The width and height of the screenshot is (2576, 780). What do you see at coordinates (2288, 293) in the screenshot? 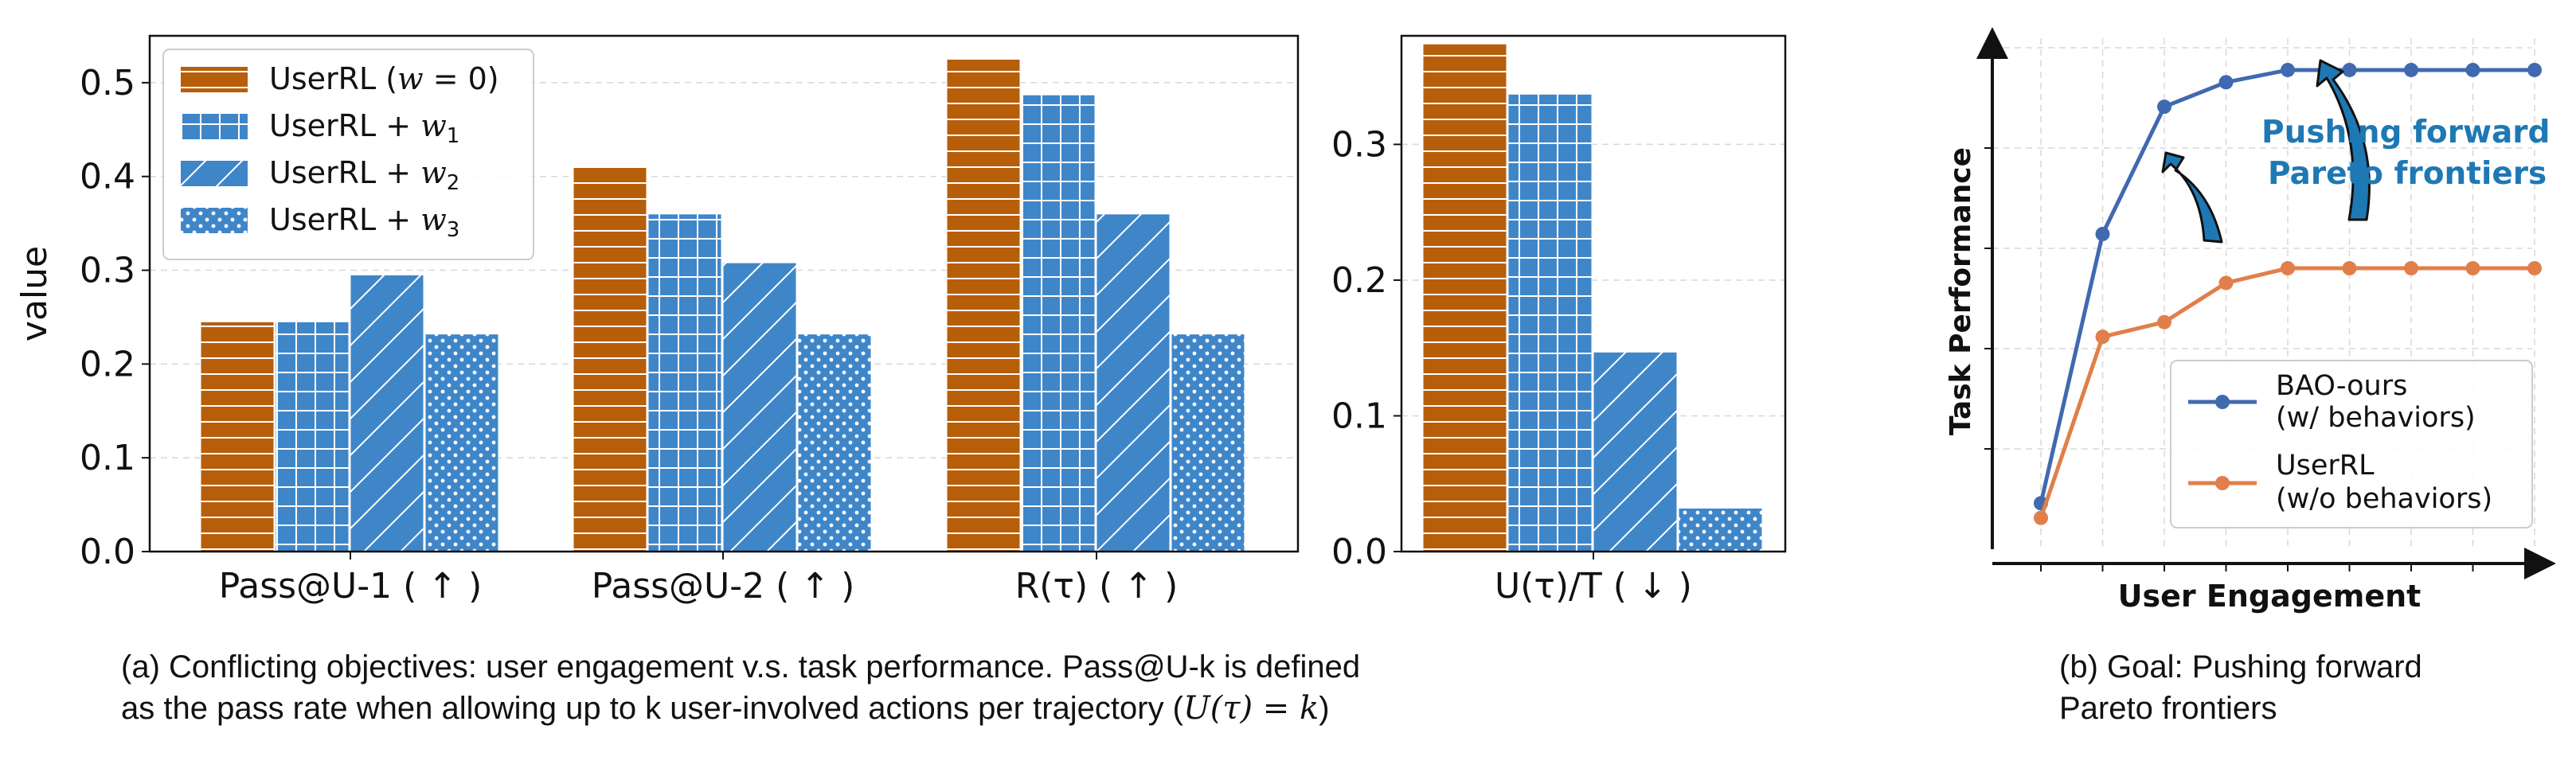
I see `series-lines` at bounding box center [2288, 293].